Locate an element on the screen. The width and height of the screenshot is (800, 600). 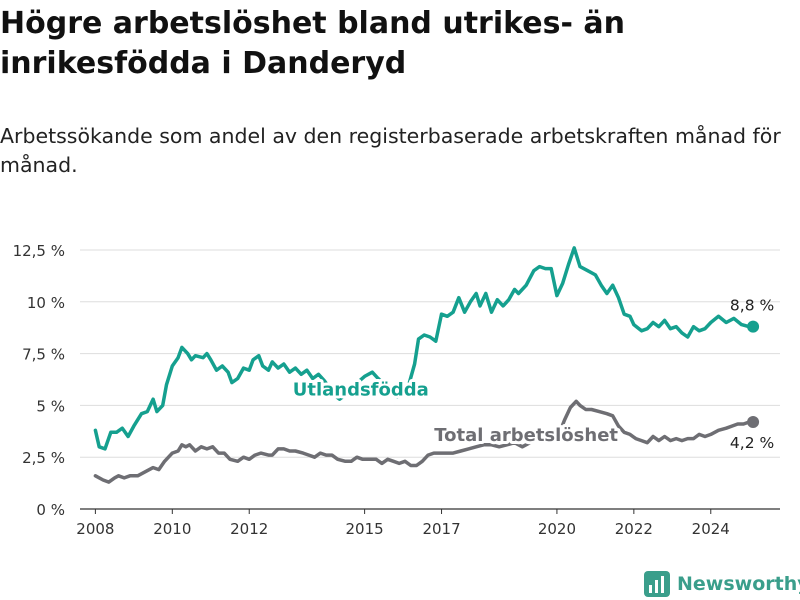
bar-chart-icon is located at coordinates (657, 584).